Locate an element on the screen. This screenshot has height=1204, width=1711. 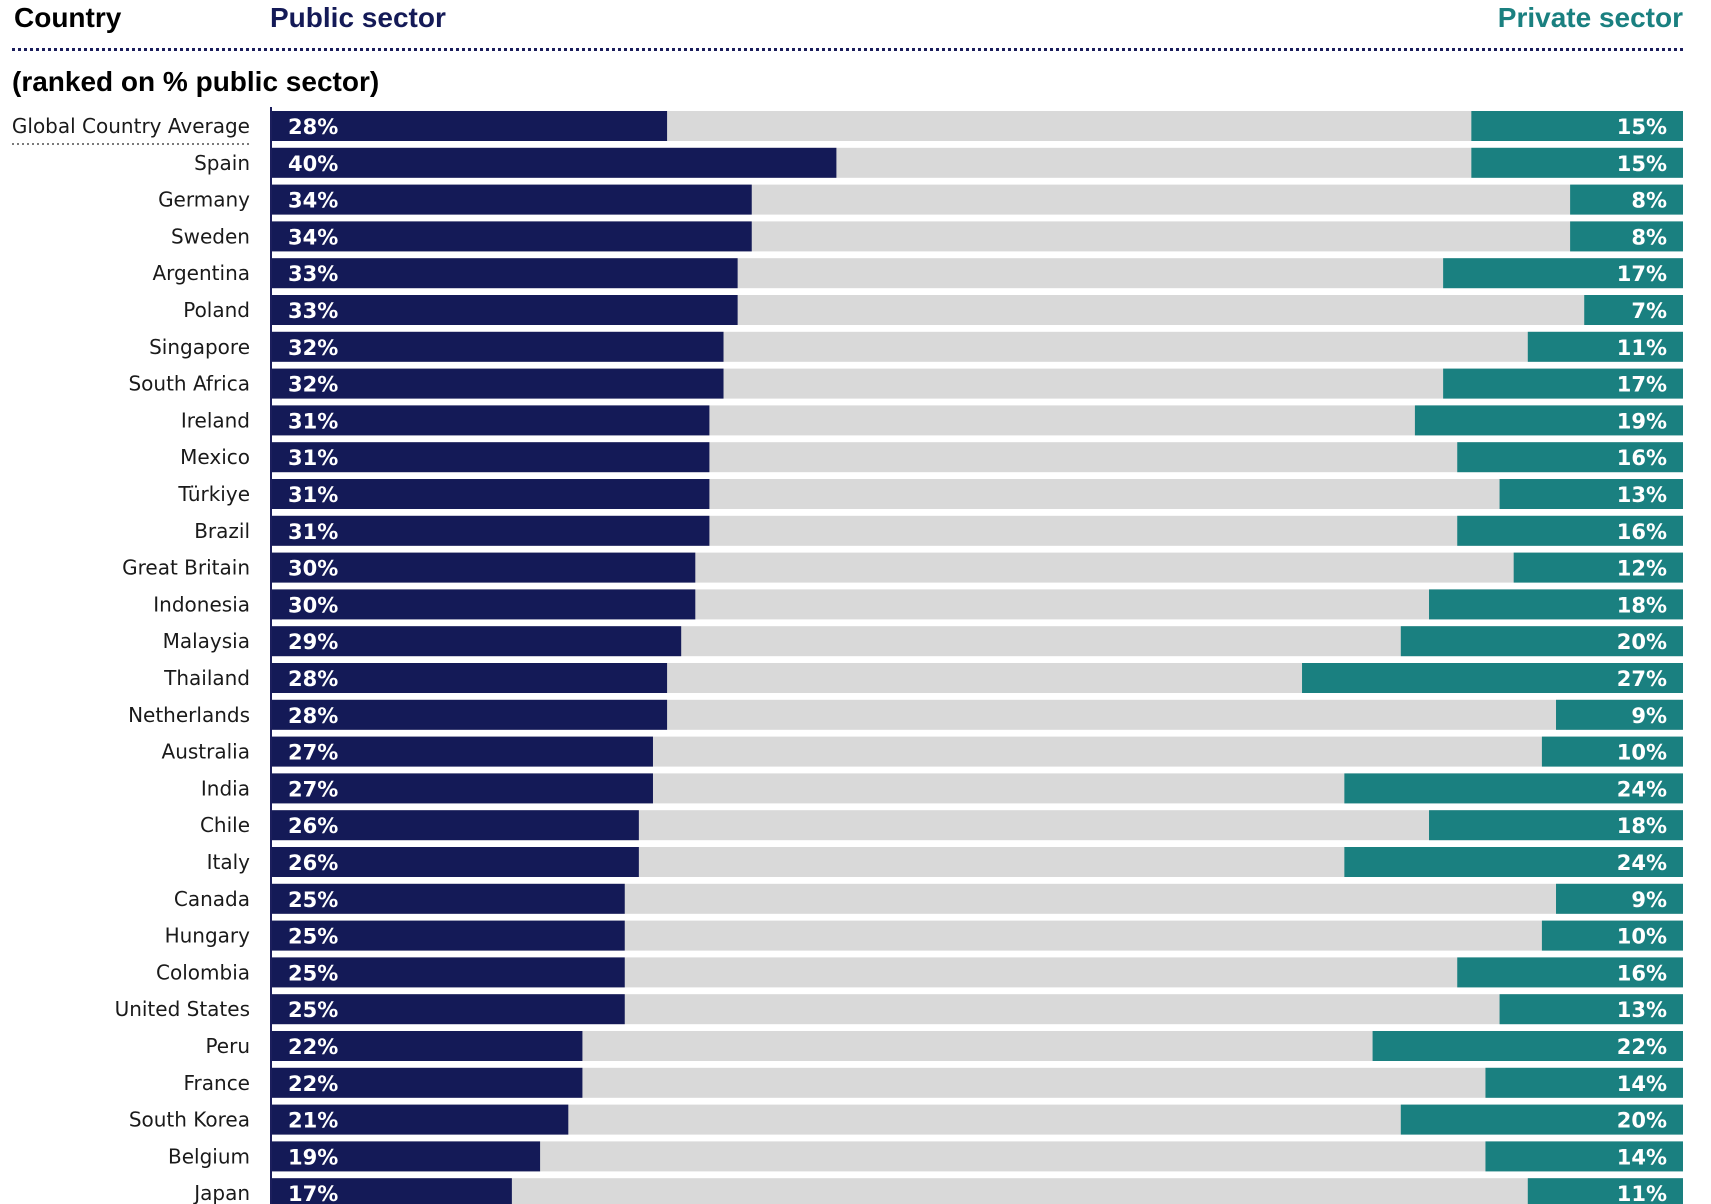
private-value-label: 22% is located at coordinates (1642, 1047).